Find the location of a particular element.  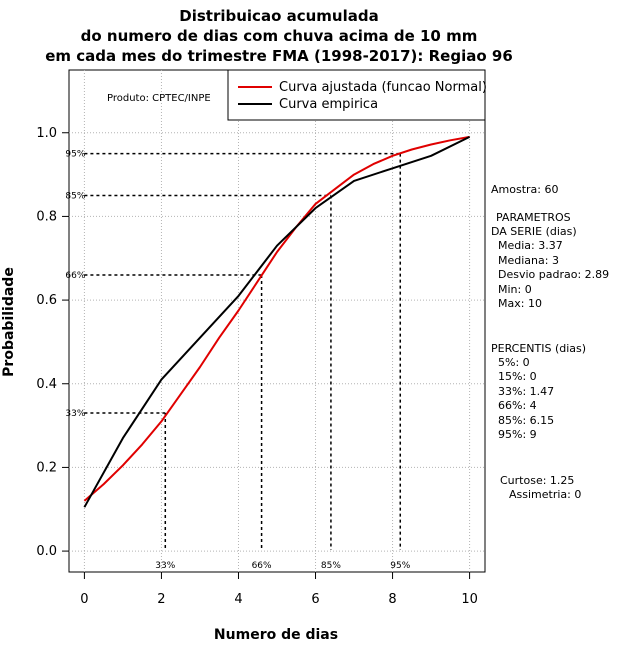

stat-sample: Amostra: 60 is located at coordinates (524, 189).